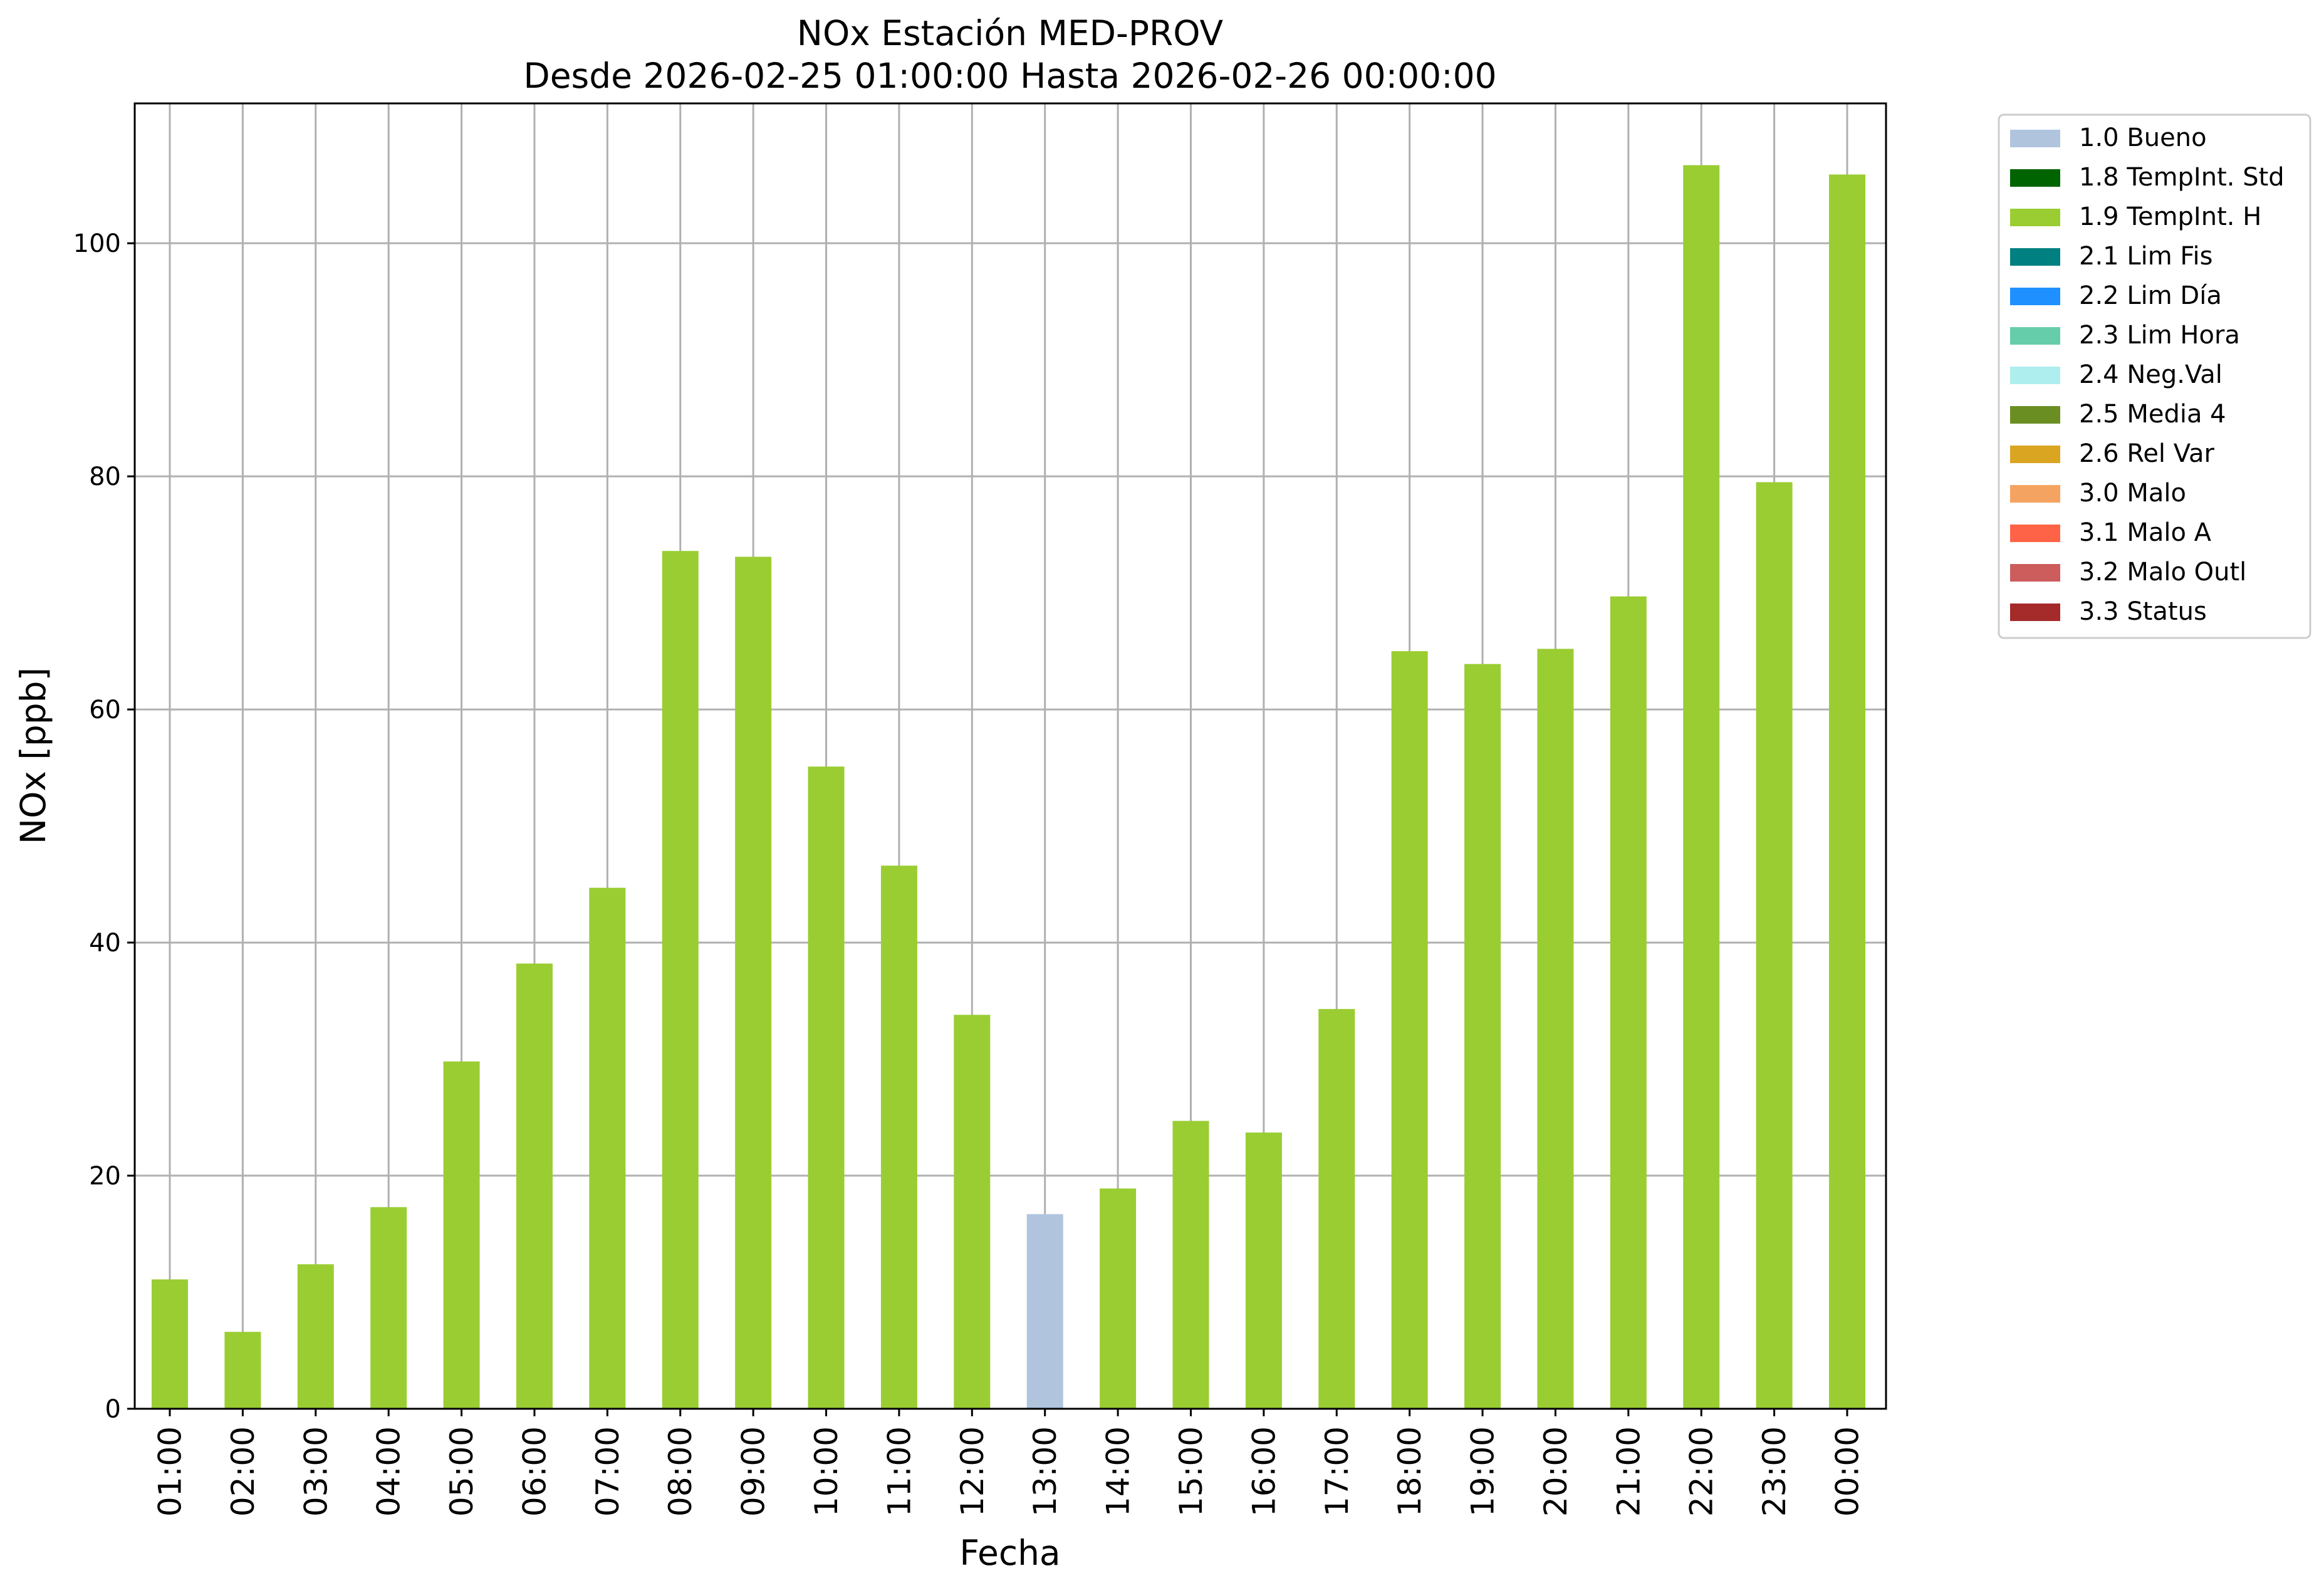  I want to click on legend-label-1.8: 1.8 TempInt. Std, so click(2182, 178).